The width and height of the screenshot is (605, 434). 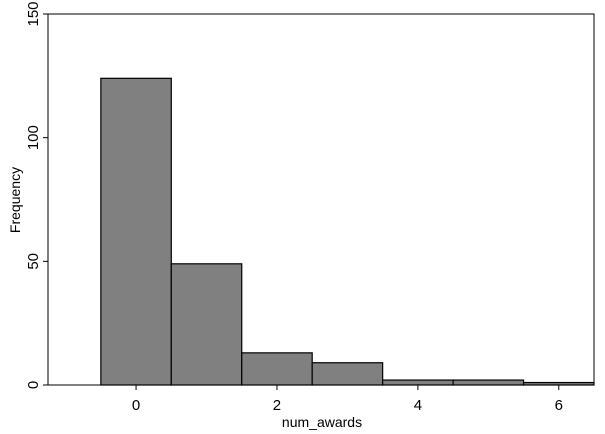 What do you see at coordinates (136, 405) in the screenshot?
I see `x-tick-label-0: 0` at bounding box center [136, 405].